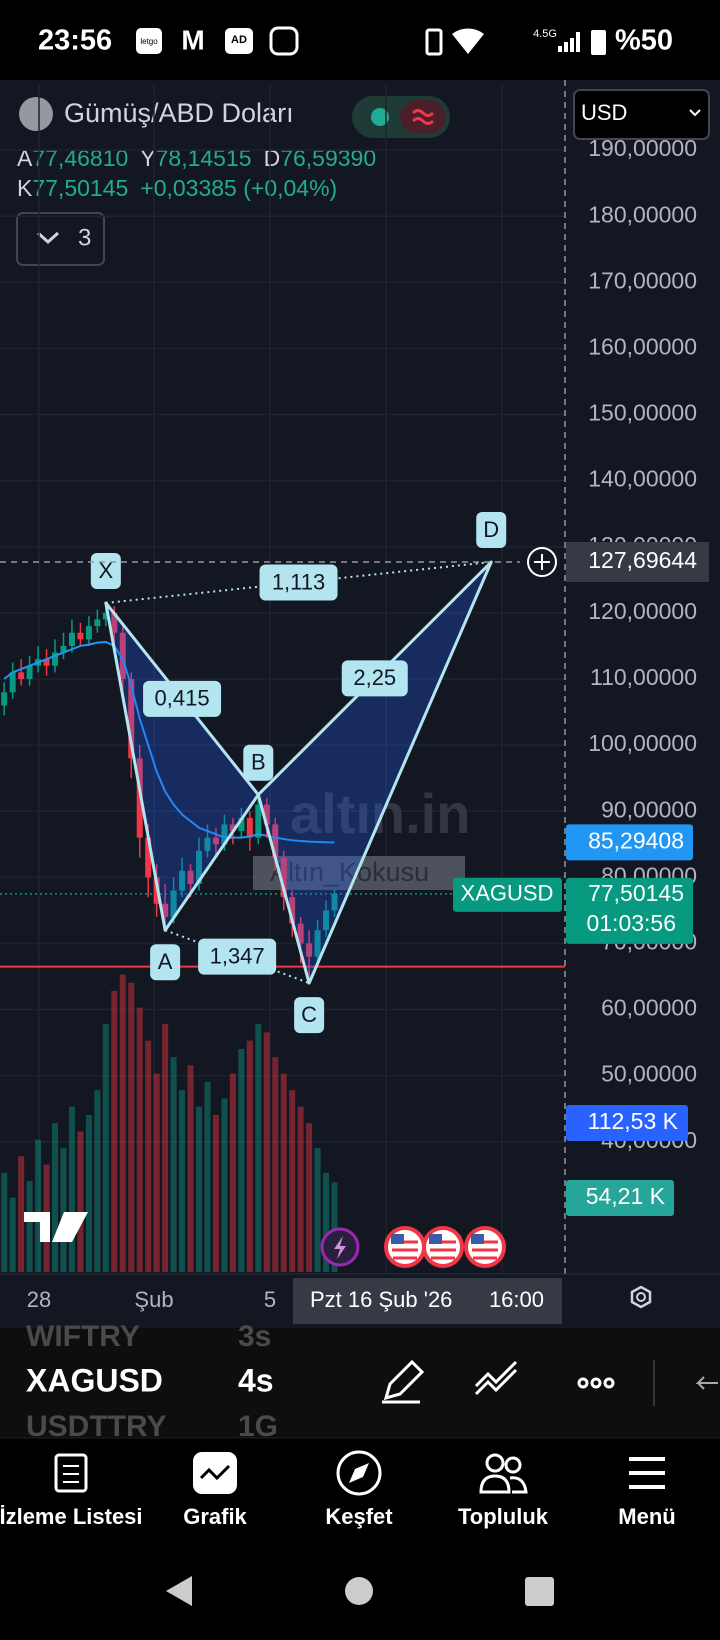  Describe the element at coordinates (695, 113) in the screenshot. I see `dropdown-caret` at that location.